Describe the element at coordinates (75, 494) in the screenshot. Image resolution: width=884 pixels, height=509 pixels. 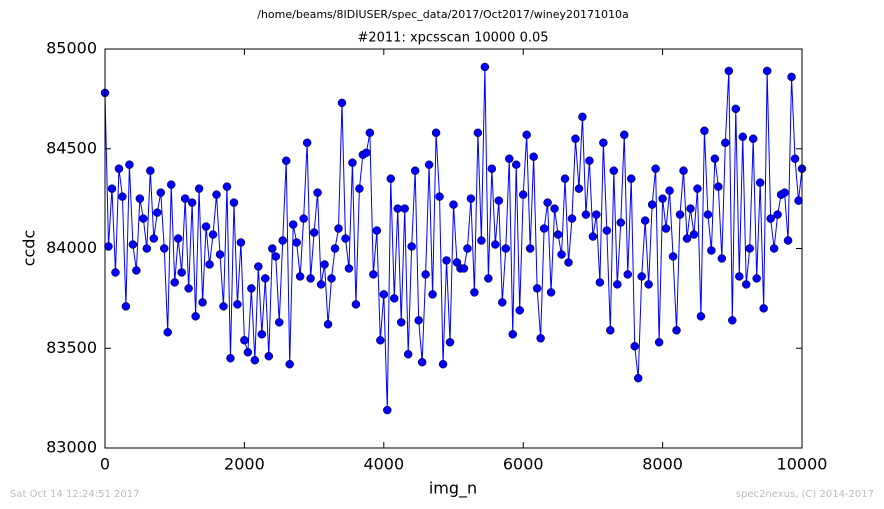
I see `footer-left: Sat Oct 14 12:24:51 2017` at that location.